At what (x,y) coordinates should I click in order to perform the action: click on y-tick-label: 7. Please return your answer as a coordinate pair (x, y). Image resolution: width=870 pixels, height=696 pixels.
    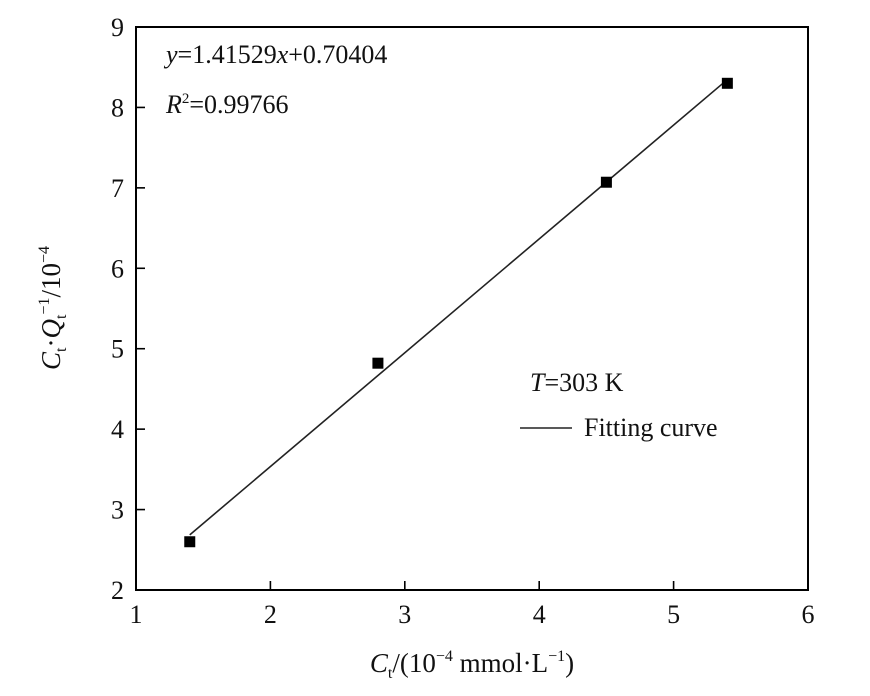
    Looking at the image, I should click on (117, 188).